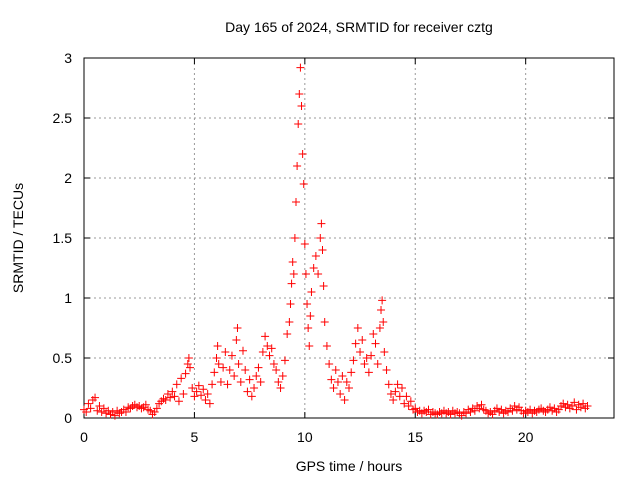 The image size is (640, 480). I want to click on y-tick-label: 3, so click(68, 58).